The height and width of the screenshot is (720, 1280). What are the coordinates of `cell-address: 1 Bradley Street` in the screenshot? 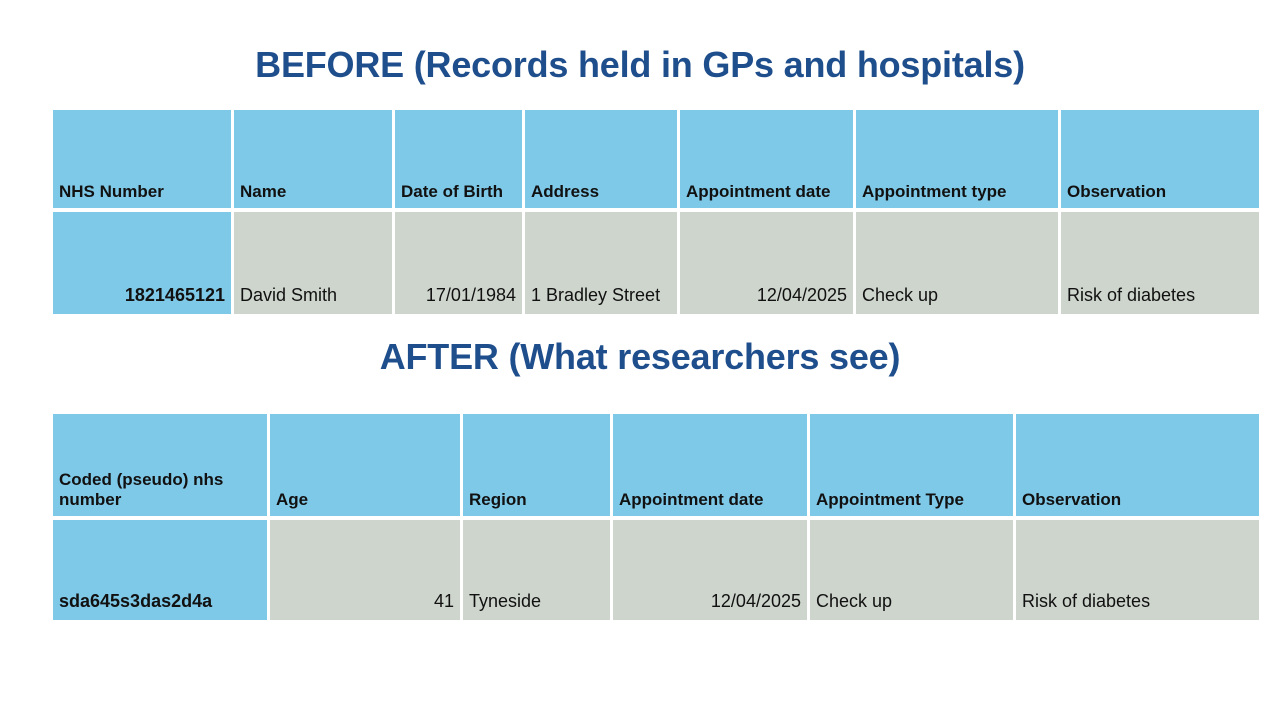 It's located at (602, 263).